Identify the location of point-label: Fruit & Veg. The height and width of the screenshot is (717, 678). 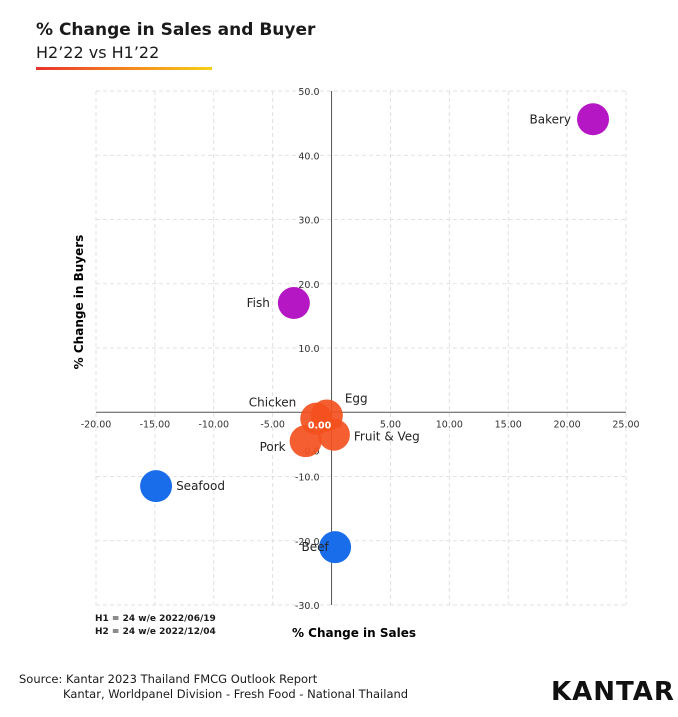
(387, 437).